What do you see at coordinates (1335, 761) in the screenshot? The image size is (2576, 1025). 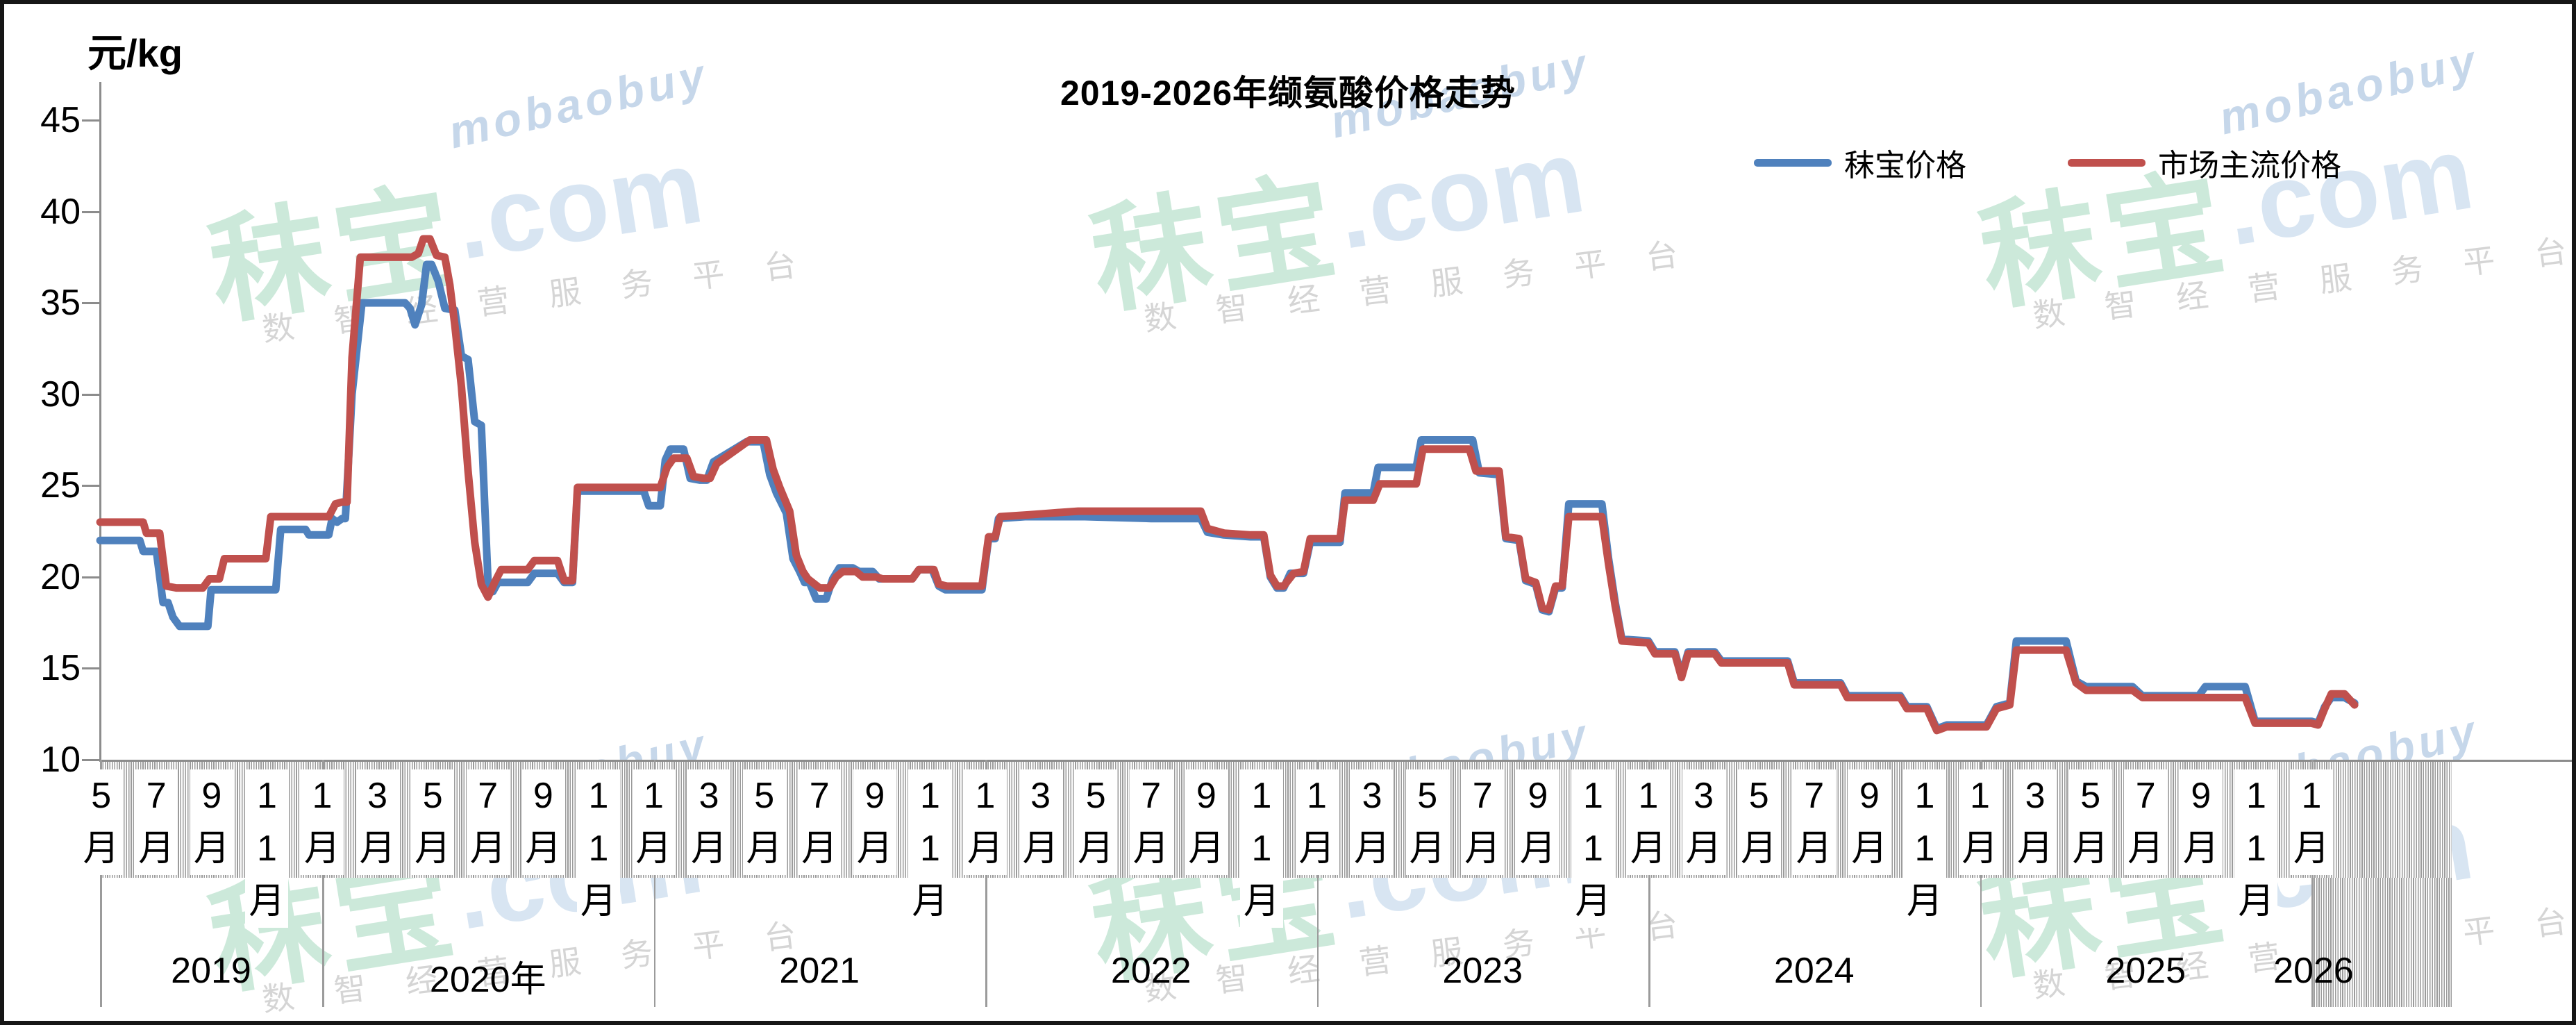 I see `x-axis-line` at bounding box center [1335, 761].